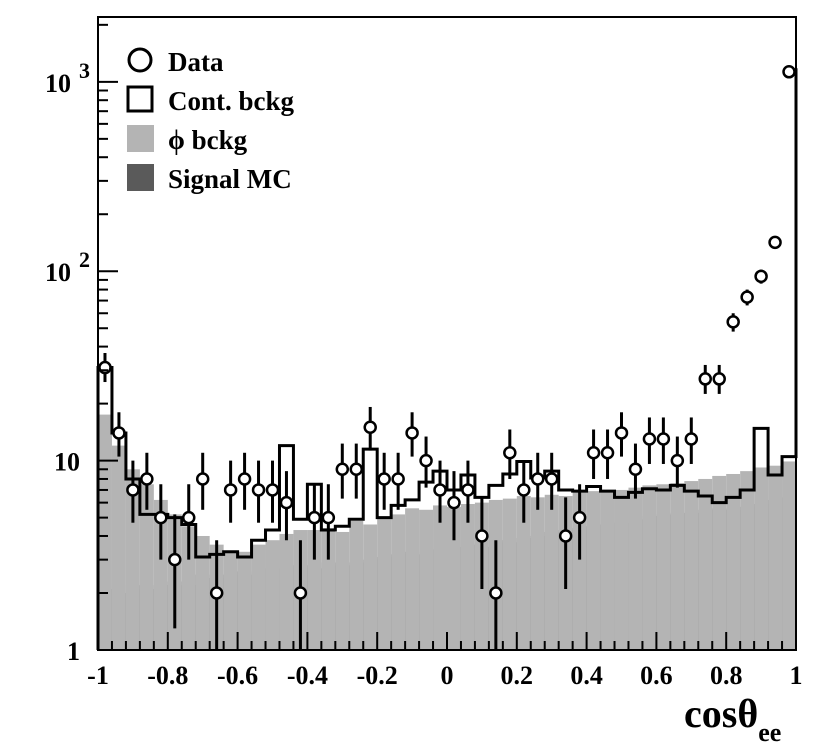 This screenshot has height=749, width=826. I want to click on x-tick-label: -0.8, so click(167, 675).